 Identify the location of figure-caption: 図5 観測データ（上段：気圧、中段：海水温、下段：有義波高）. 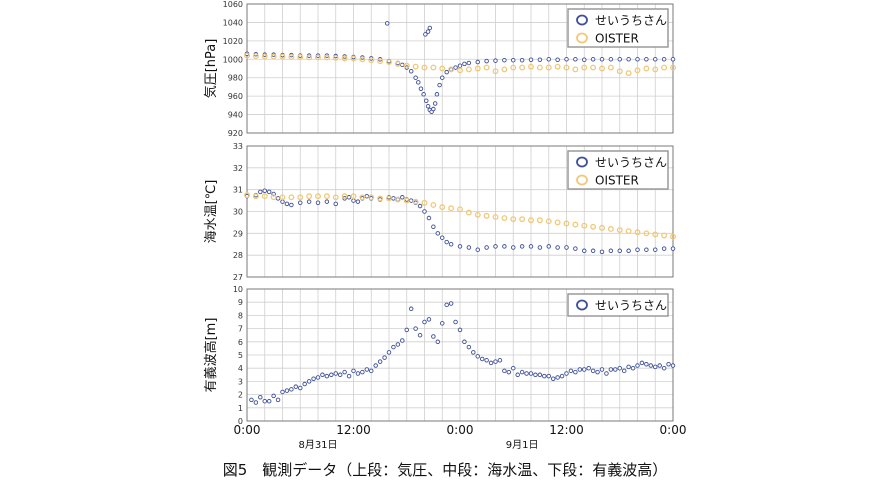
(445, 470).